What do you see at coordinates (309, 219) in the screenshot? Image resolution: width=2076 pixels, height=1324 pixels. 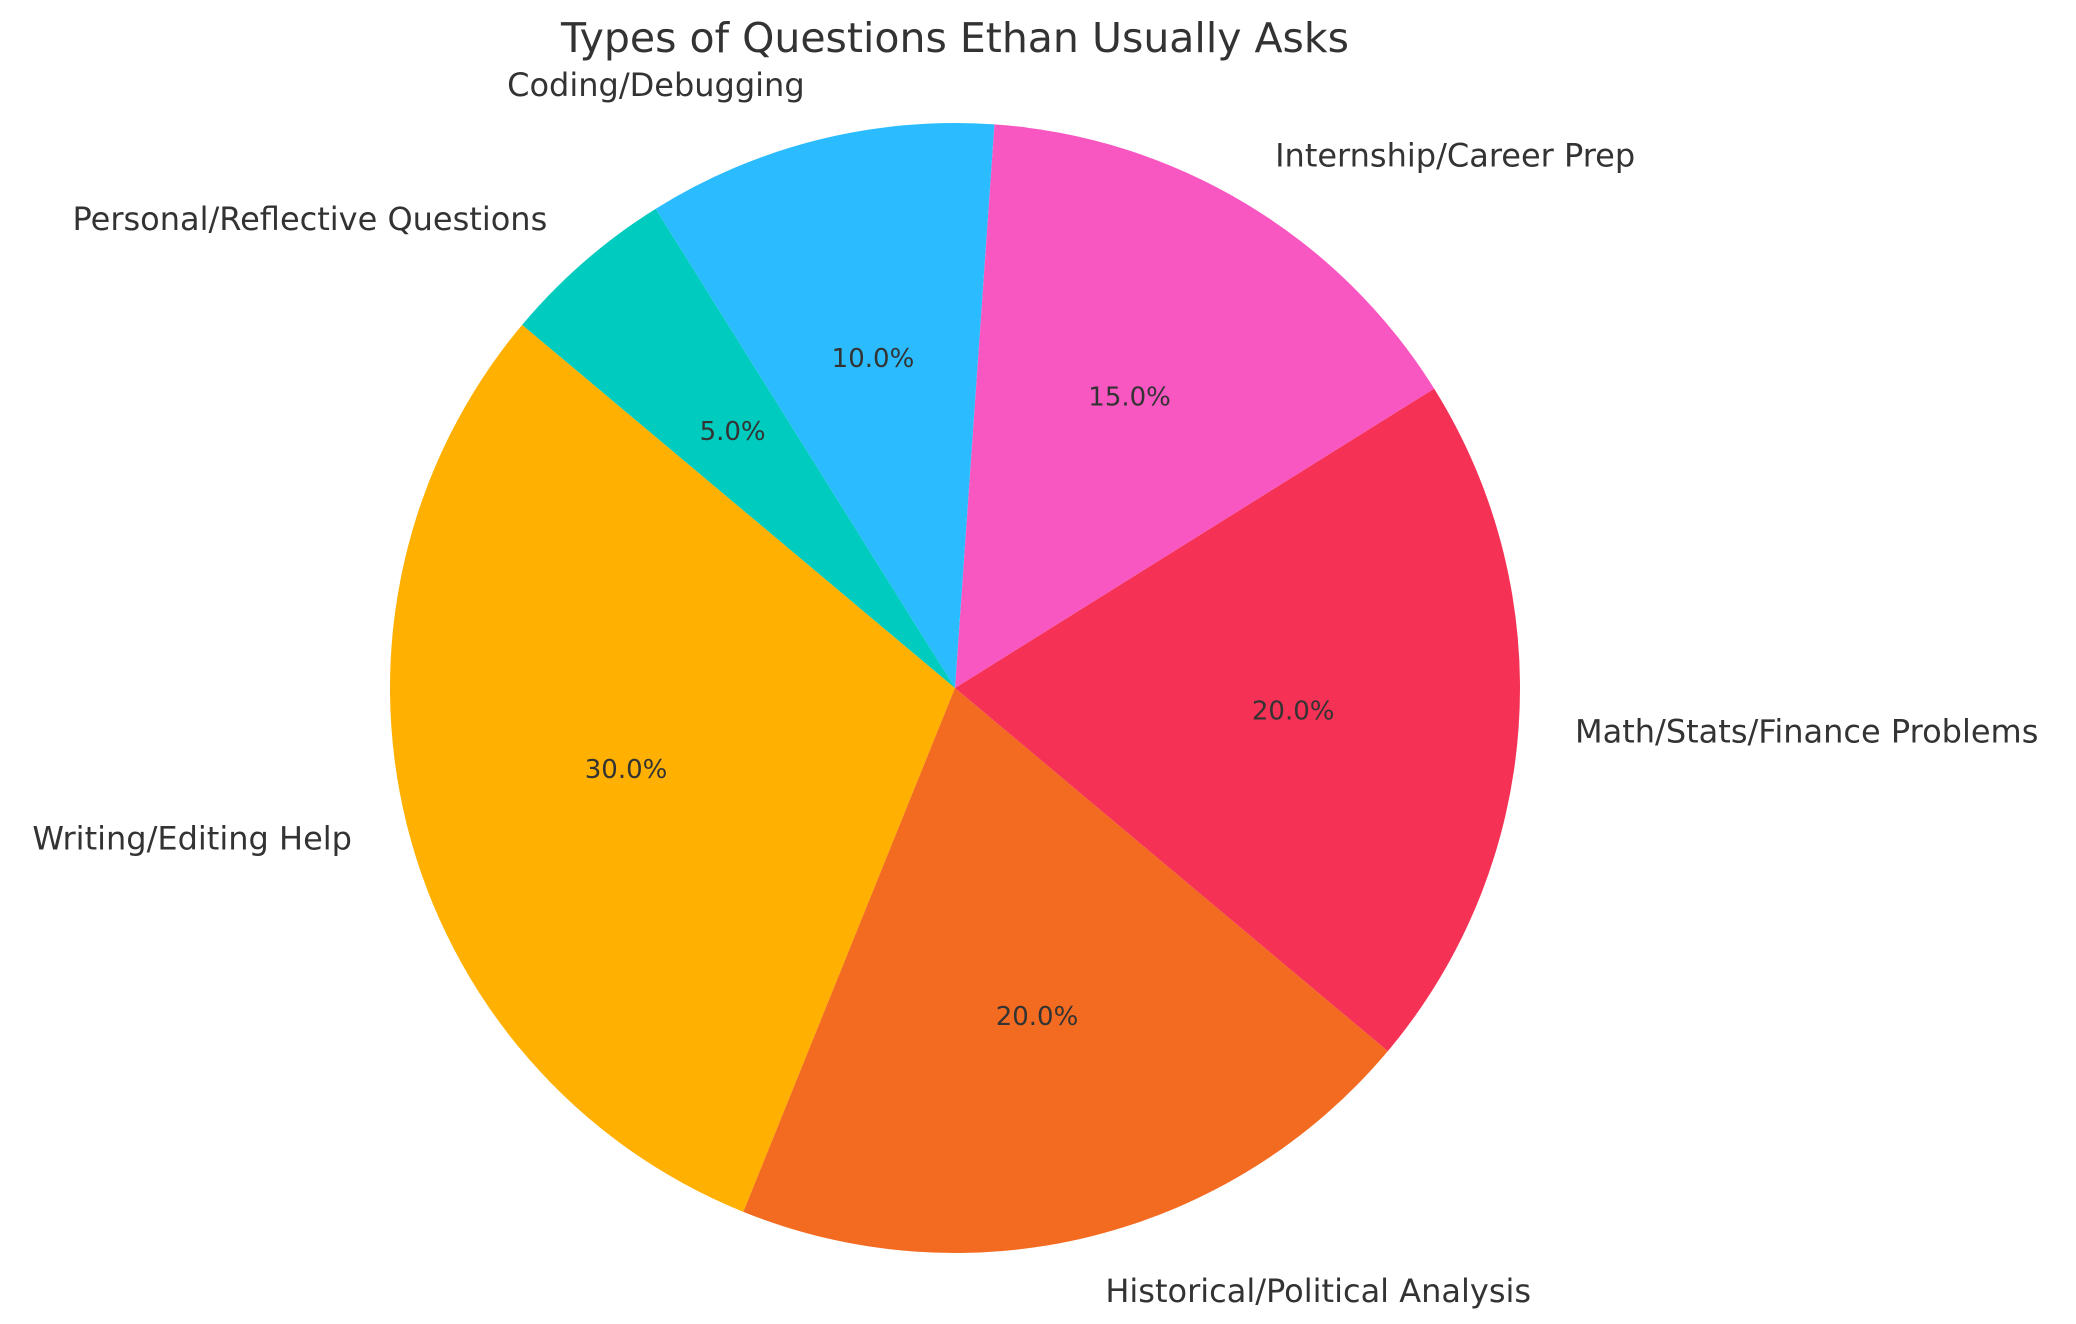 I see `category-label-personal-reflective-questions: Personal/Reflective Questions` at bounding box center [309, 219].